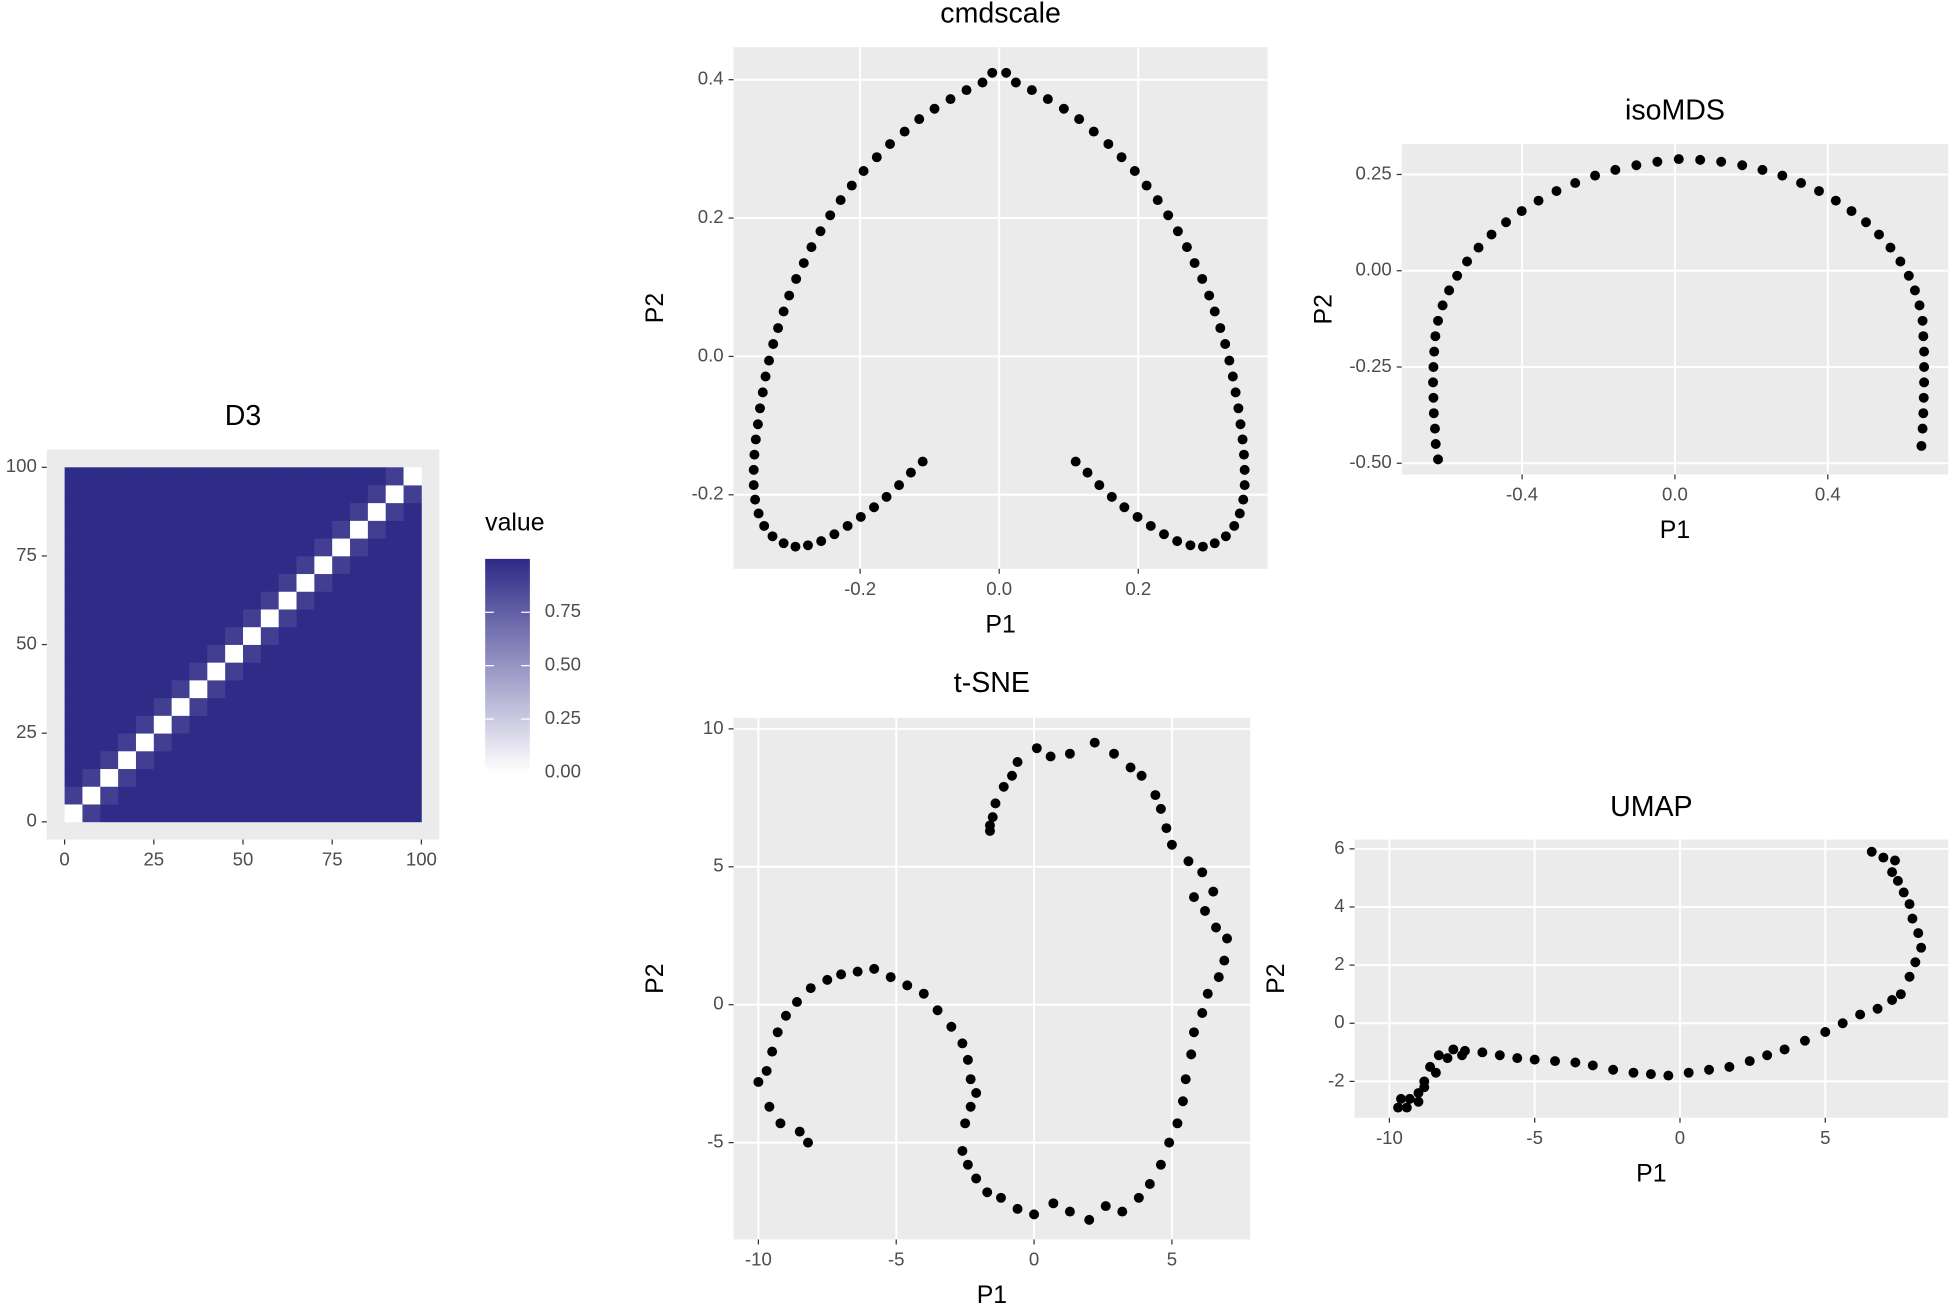 The height and width of the screenshot is (1314, 1949). Describe the element at coordinates (711, 354) in the screenshot. I see `y-tick-label: 0.0` at that location.